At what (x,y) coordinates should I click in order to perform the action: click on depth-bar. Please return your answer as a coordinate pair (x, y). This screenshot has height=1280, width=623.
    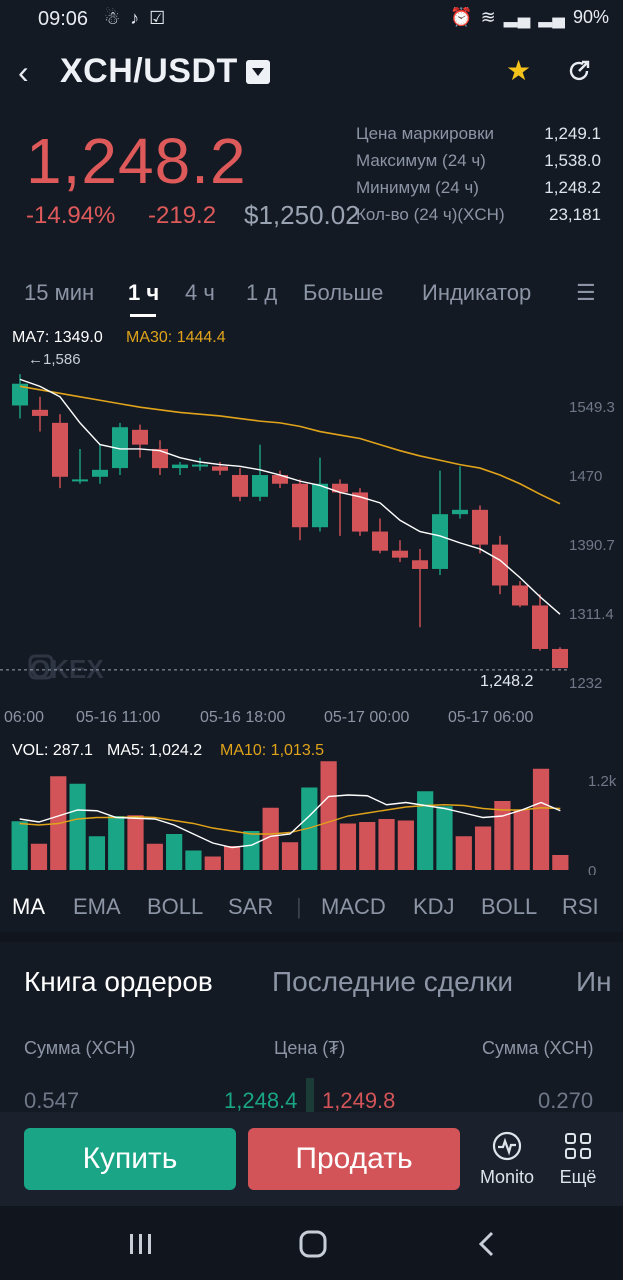
    Looking at the image, I should click on (310, 1095).